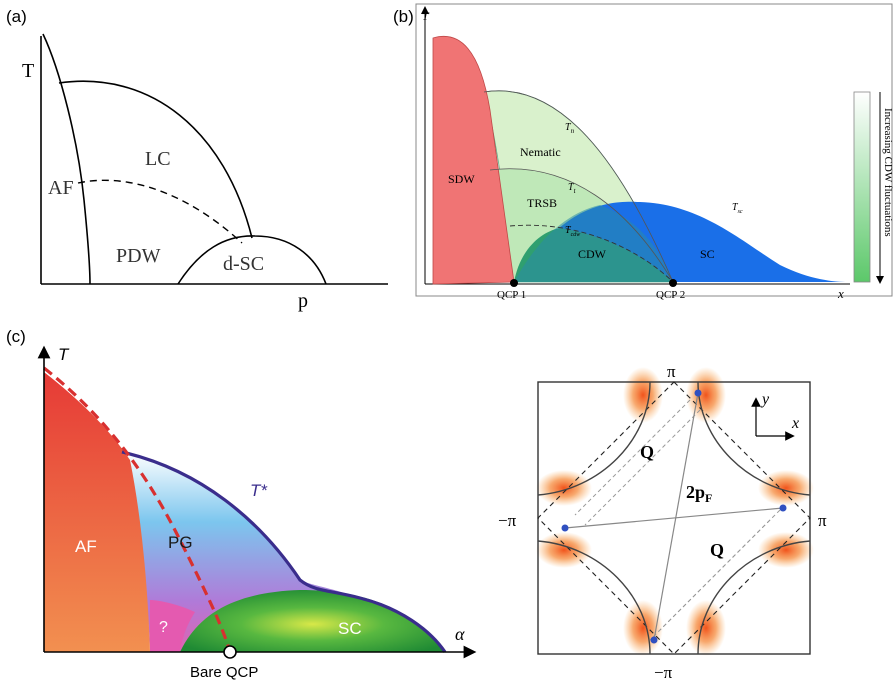 This screenshot has width=894, height=684. What do you see at coordinates (572, 231) in the screenshot?
I see `panel-b-tcdw-label: Tcdw` at bounding box center [572, 231].